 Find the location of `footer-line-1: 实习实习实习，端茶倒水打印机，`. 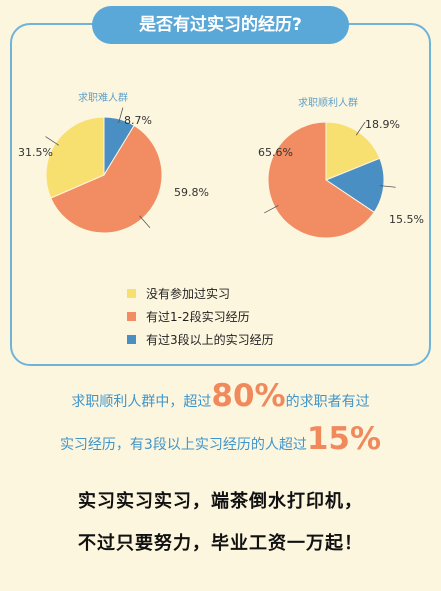

footer-line-1: 实习实习实习，端茶倒水打印机， is located at coordinates (220, 501).